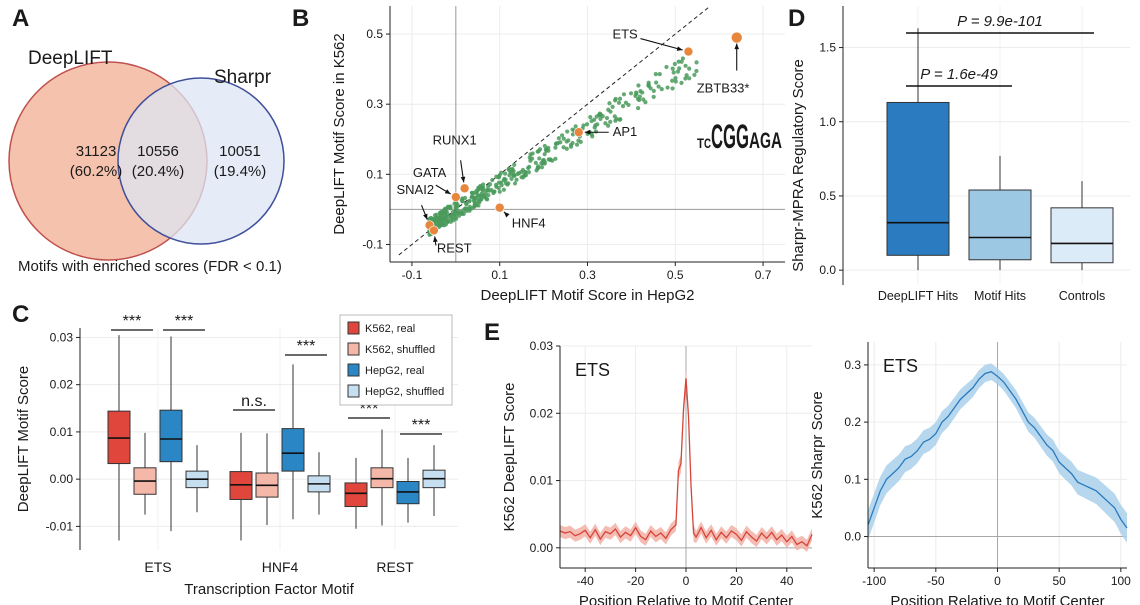 The image size is (1140, 605). Describe the element at coordinates (454, 247) in the screenshot. I see `scatter-annotation-label: REST` at that location.